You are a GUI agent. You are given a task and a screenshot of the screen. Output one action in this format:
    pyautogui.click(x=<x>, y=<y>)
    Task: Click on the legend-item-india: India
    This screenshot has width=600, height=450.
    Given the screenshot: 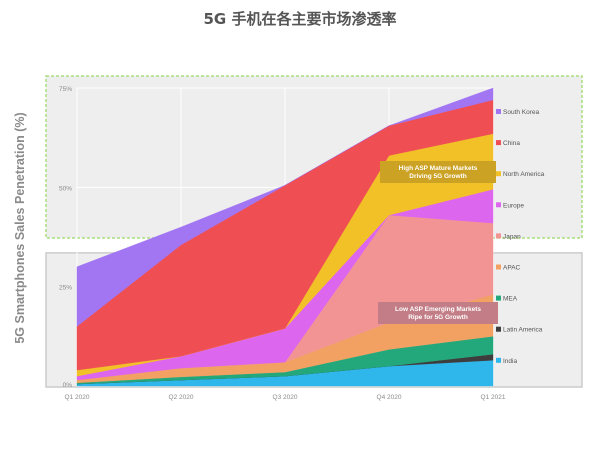 What is the action you would take?
    pyautogui.click(x=506, y=361)
    